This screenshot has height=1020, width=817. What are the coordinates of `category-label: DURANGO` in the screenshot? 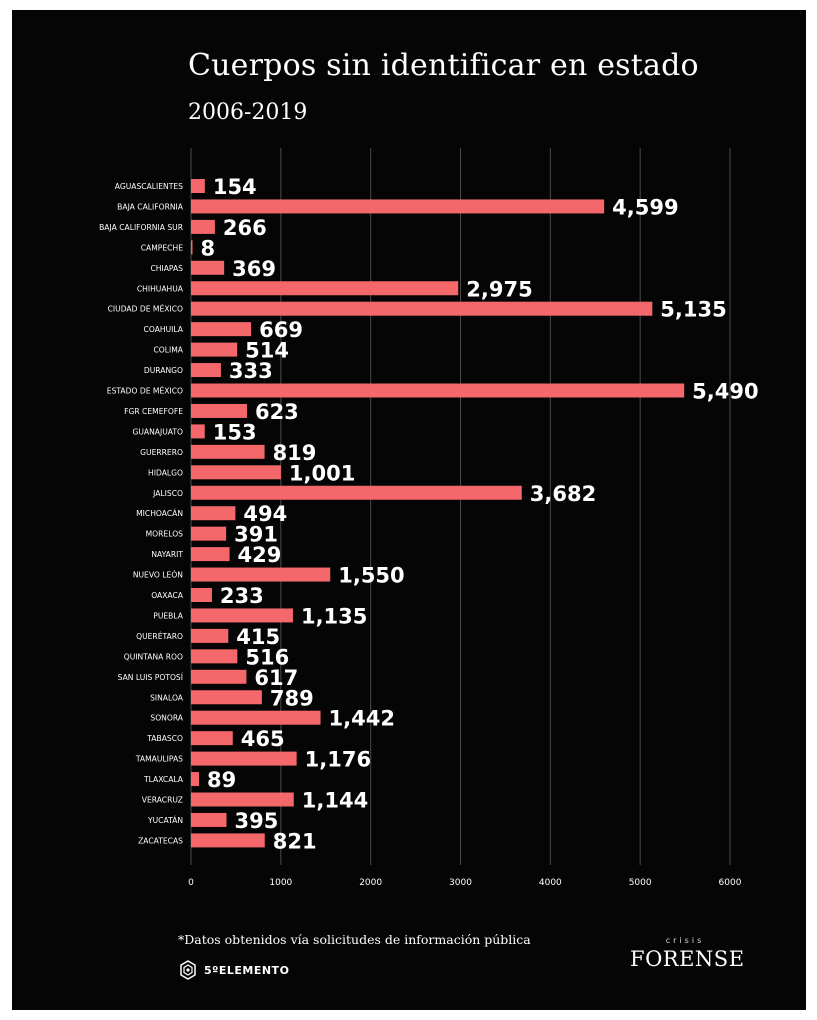 It's located at (163, 370).